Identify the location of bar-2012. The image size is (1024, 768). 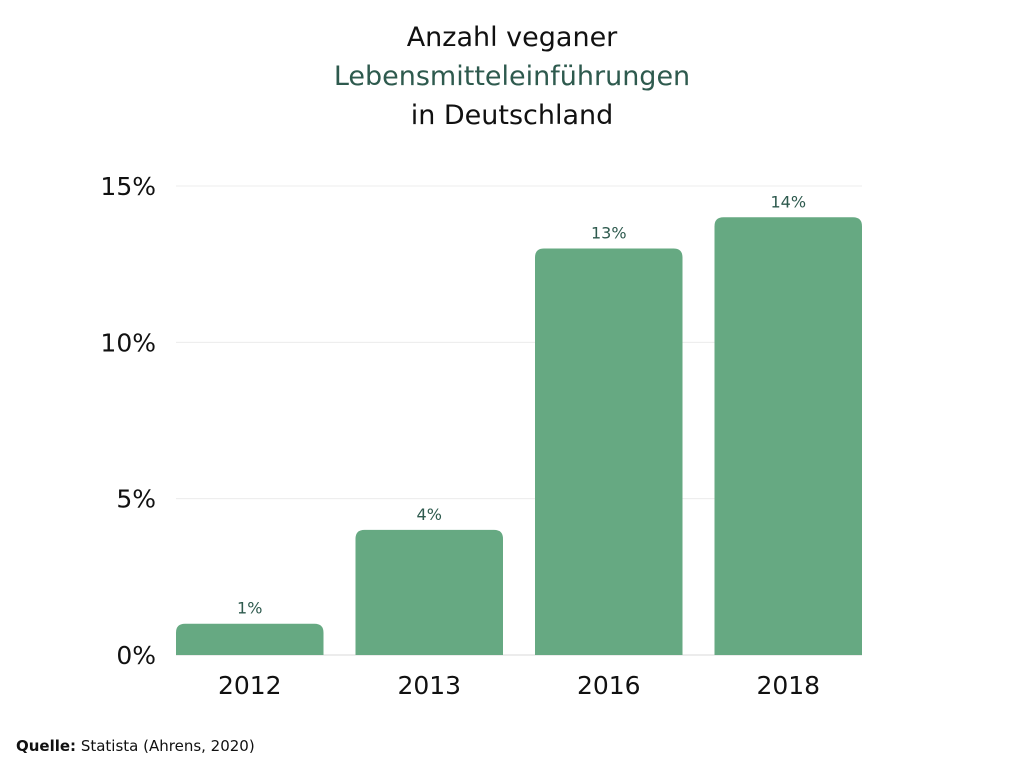
(250, 639).